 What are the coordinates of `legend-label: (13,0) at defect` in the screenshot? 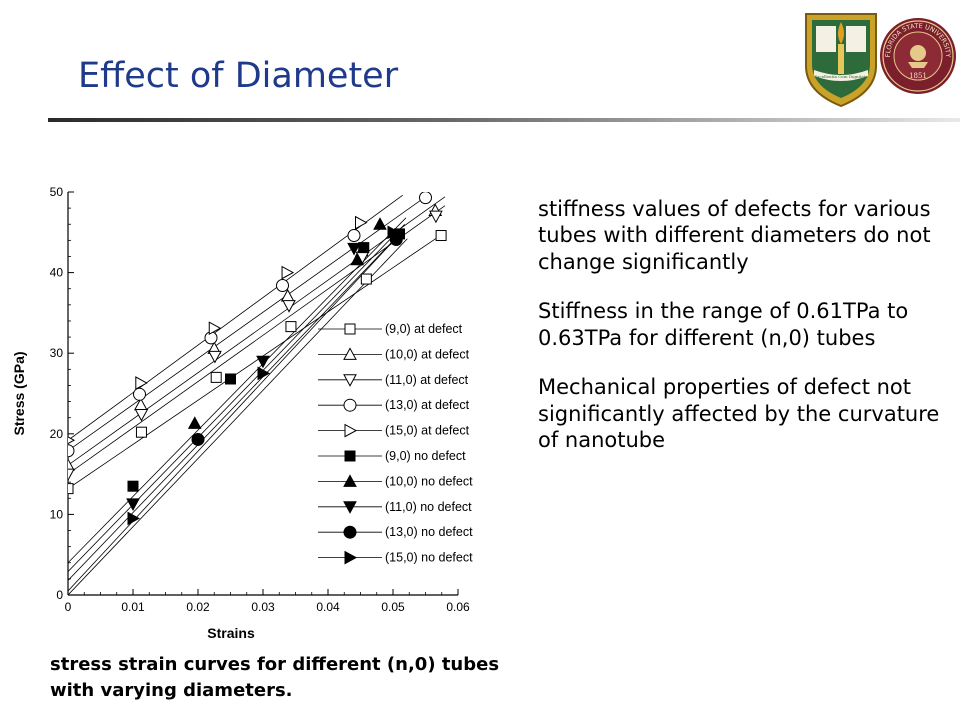 It's located at (427, 405).